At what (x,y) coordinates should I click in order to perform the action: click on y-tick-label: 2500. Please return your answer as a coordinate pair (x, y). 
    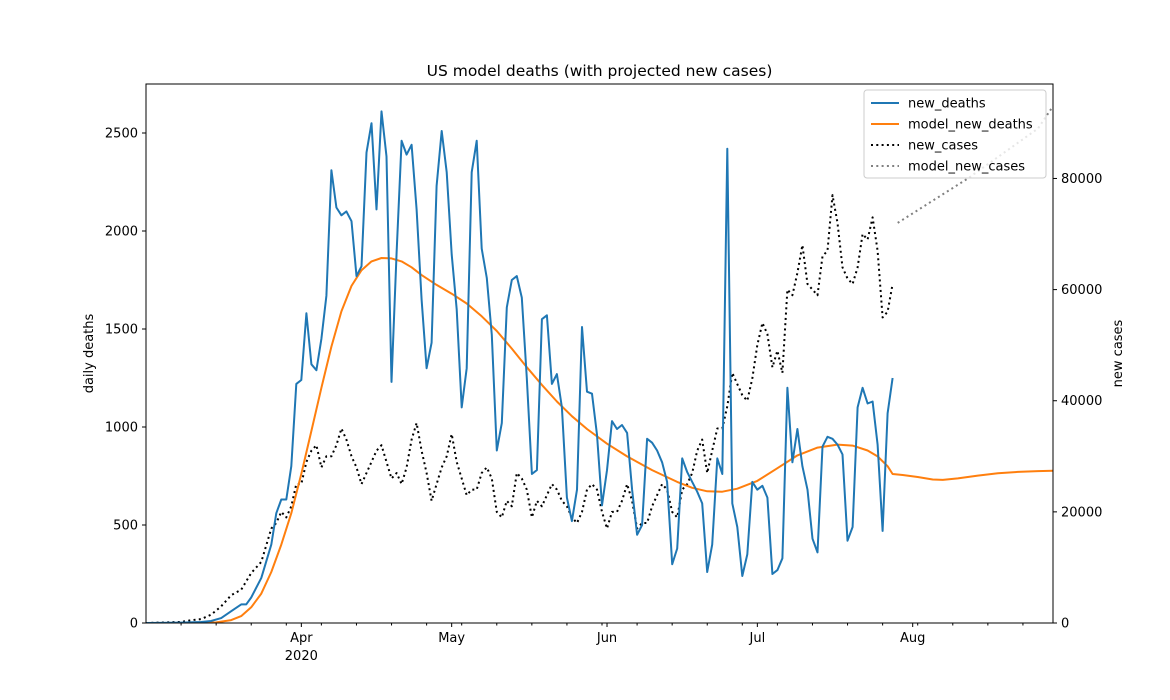
    Looking at the image, I should click on (121, 134).